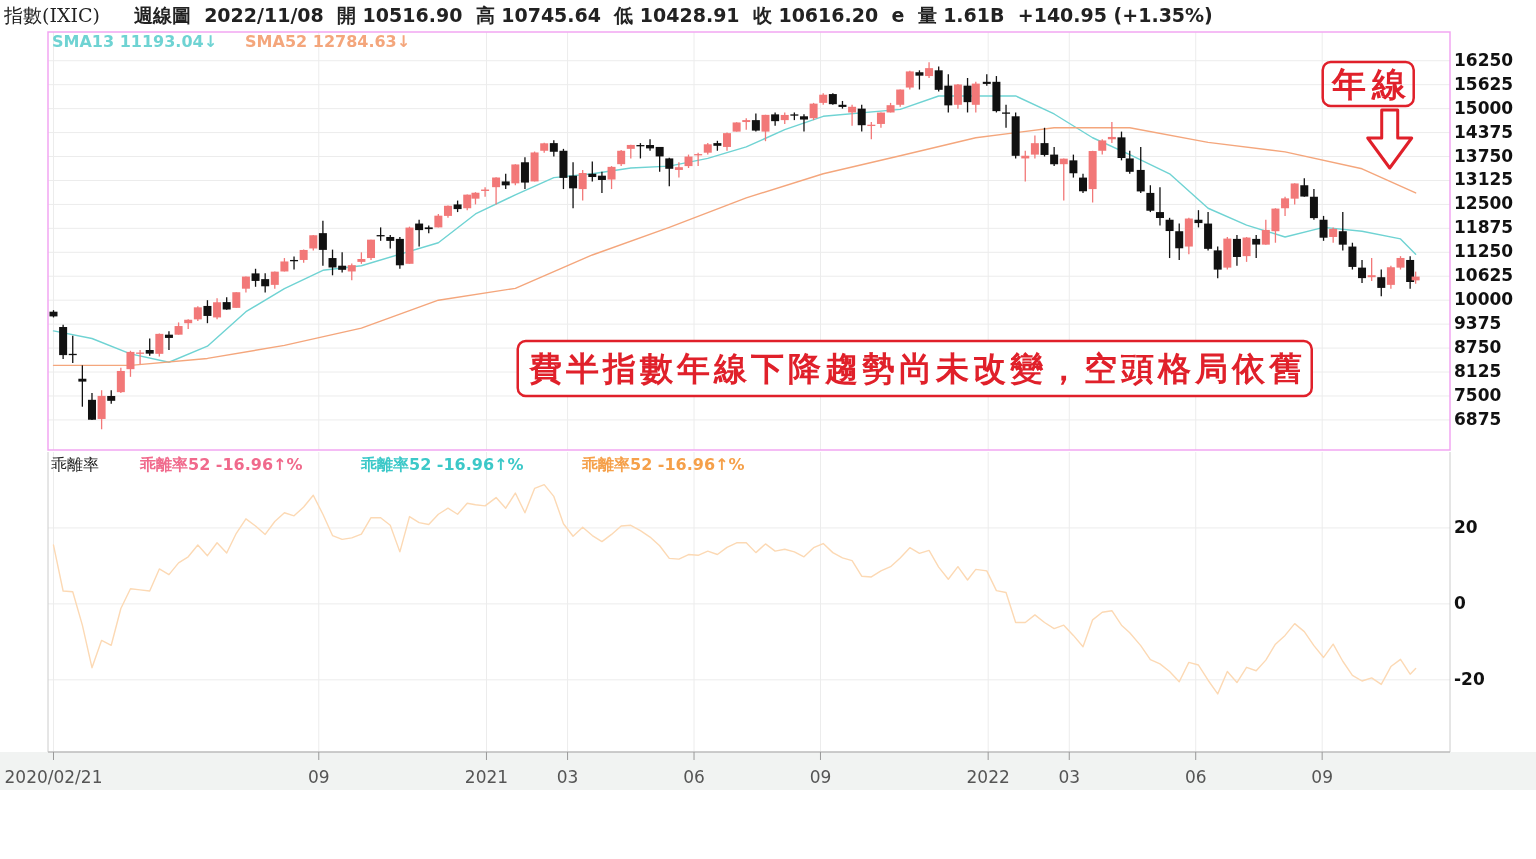 Image resolution: width=1536 pixels, height=859 pixels. I want to click on chart-subtitle: 週線圖 2022/11/08 開 10516.90 高 10745.64 低 10428.91 收 10616.20 e 量 1.61B +140.95 (+1.35%), so click(672, 15).